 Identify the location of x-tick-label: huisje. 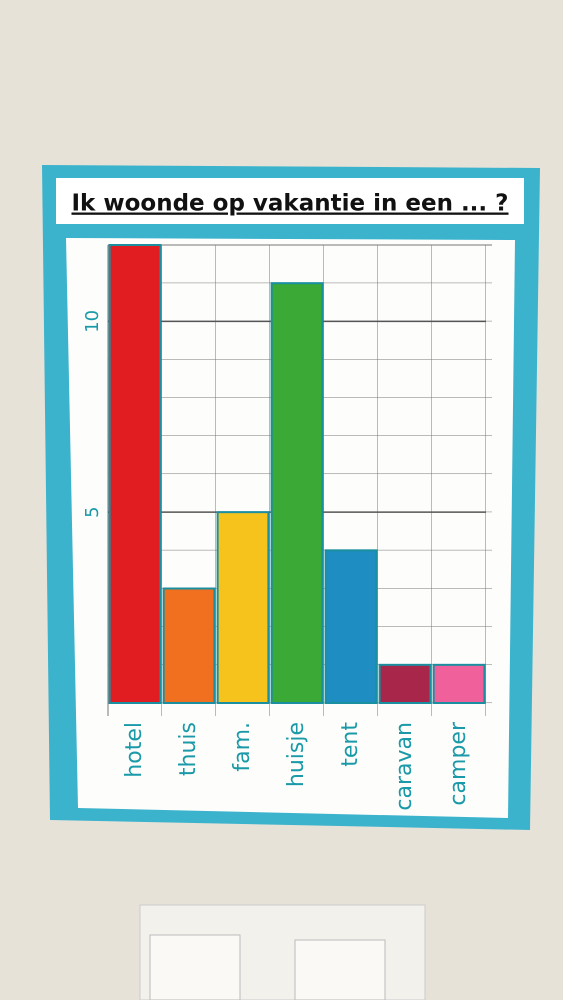
(296, 754).